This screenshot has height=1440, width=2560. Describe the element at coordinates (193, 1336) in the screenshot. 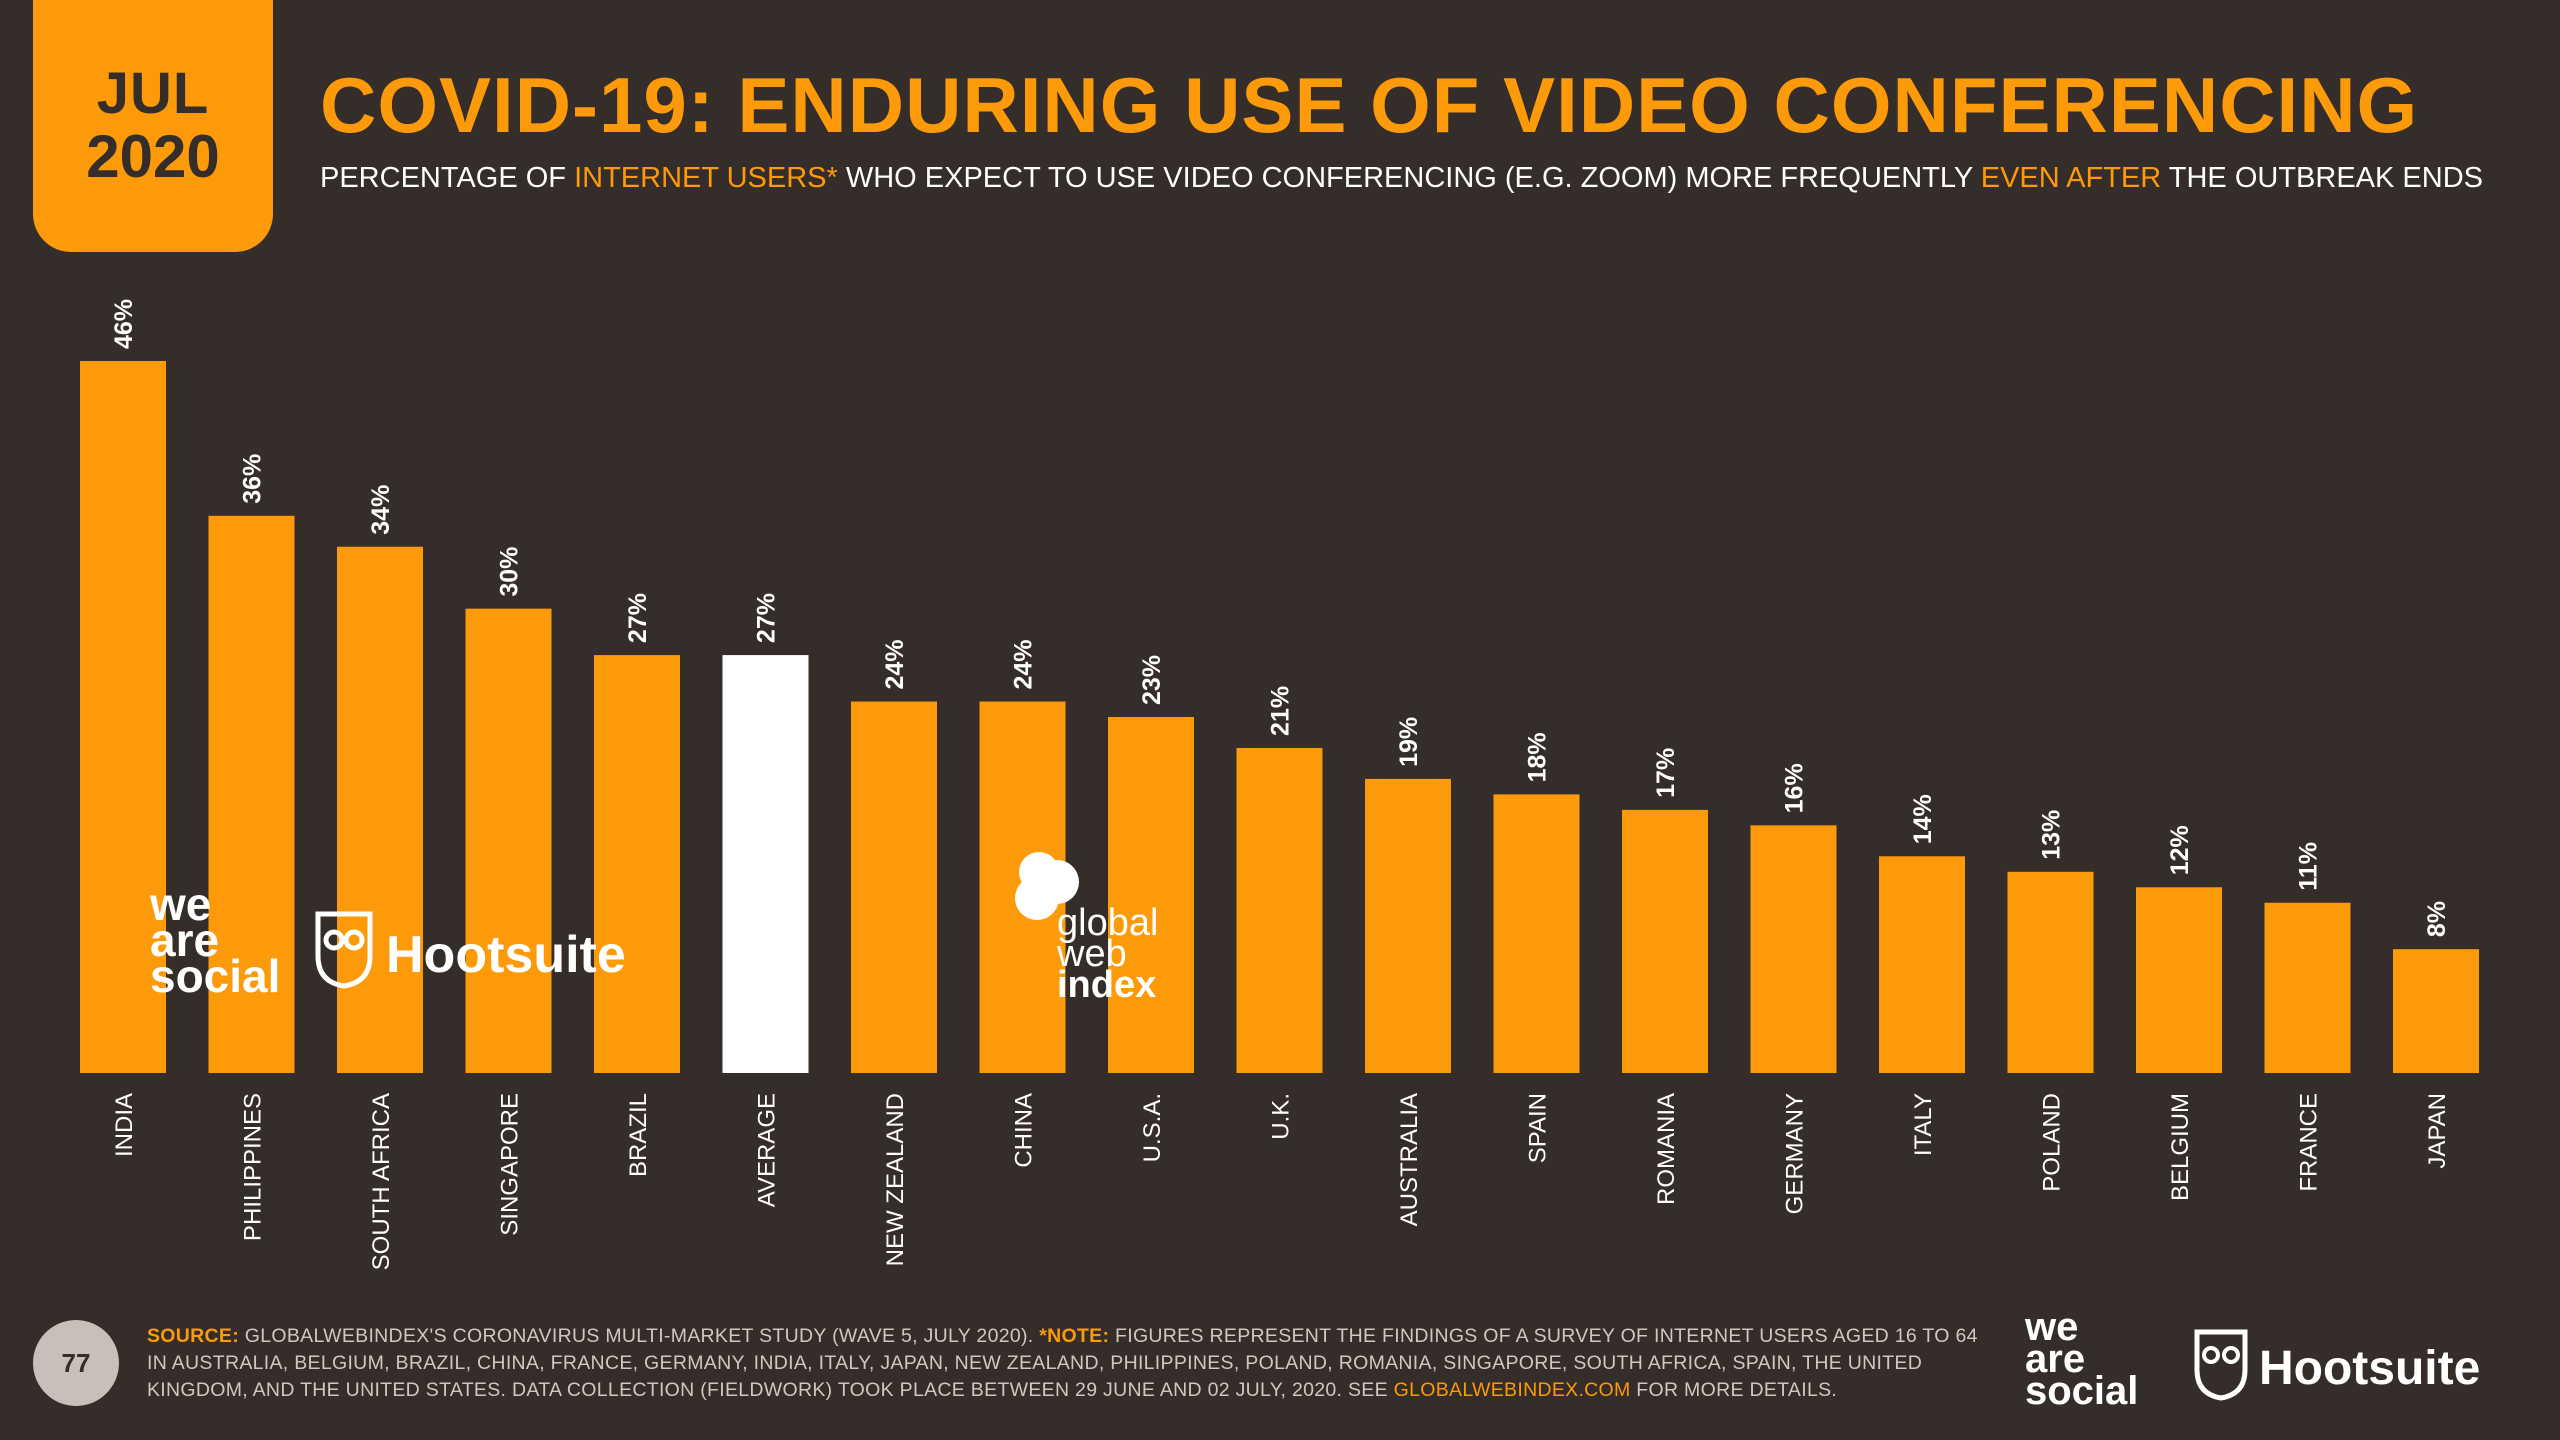

I see `source-label: SOURCE:` at that location.